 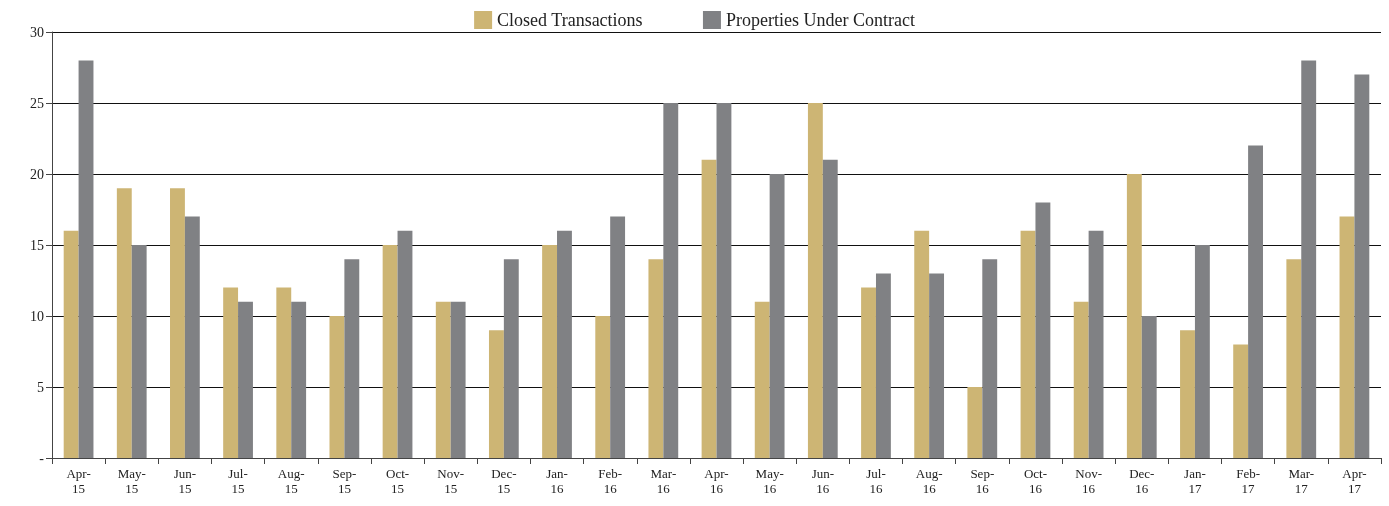 I want to click on x-tick-label: Sep-16, so click(x=982, y=481).